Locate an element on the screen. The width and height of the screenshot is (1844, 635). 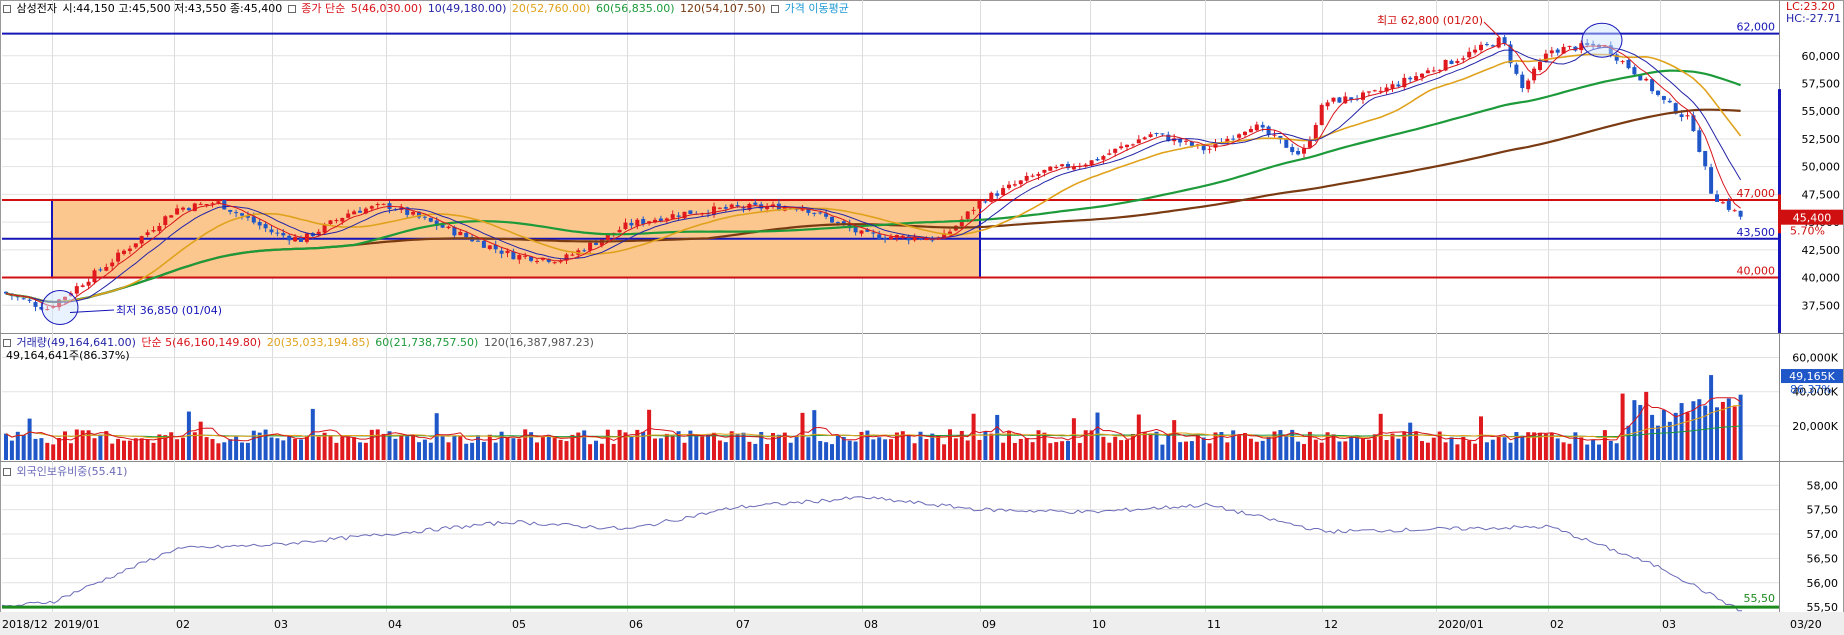
x-tick-label: 05 is located at coordinates (519, 624).